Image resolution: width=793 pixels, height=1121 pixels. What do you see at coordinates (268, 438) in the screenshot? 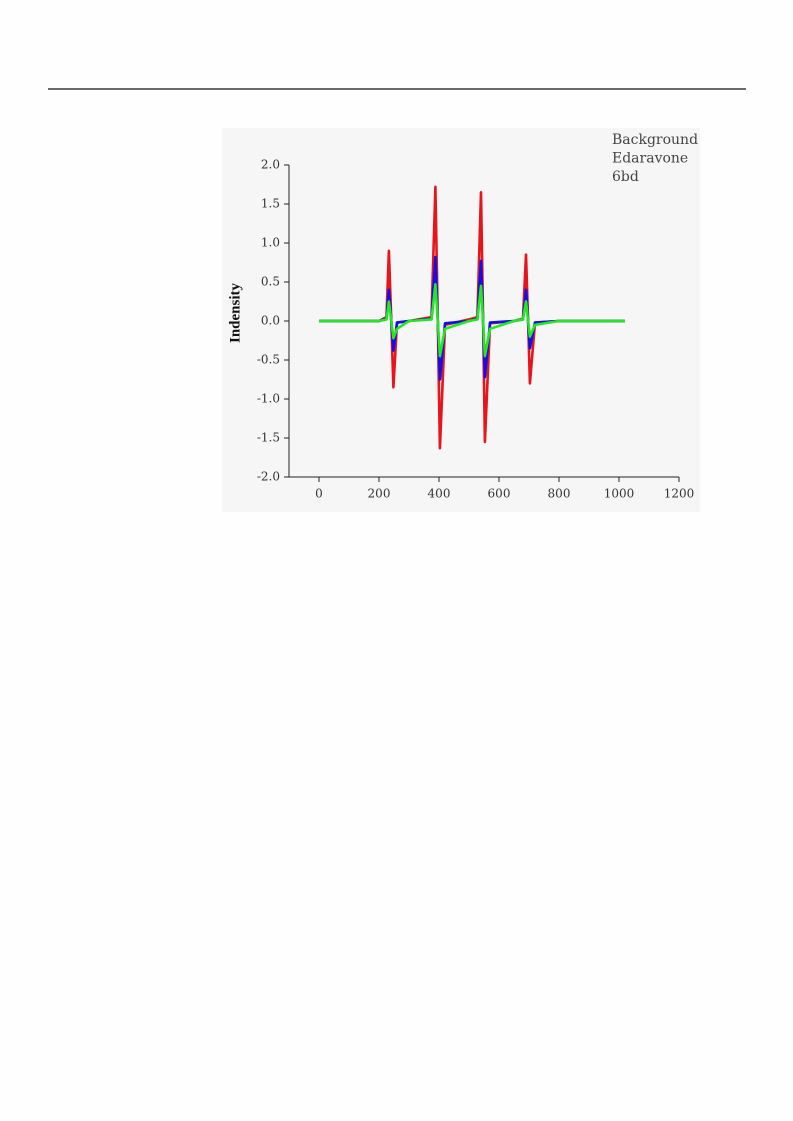
I see `y-tick-label: -1.5` at bounding box center [268, 438].